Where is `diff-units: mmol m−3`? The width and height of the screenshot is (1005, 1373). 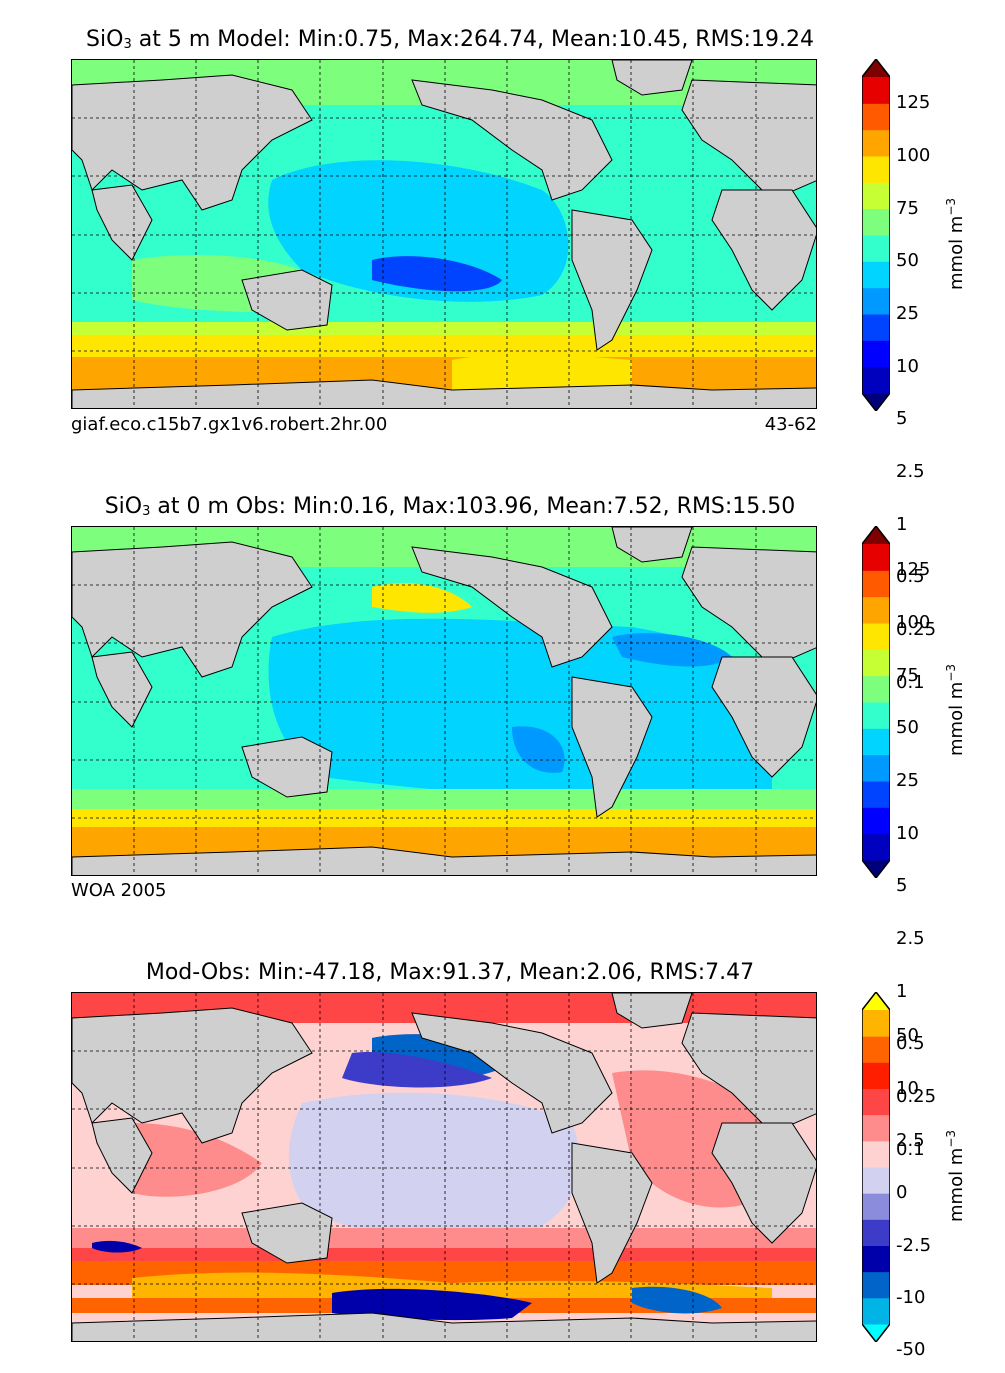
diff-units: mmol m−3 is located at coordinates (955, 1175).